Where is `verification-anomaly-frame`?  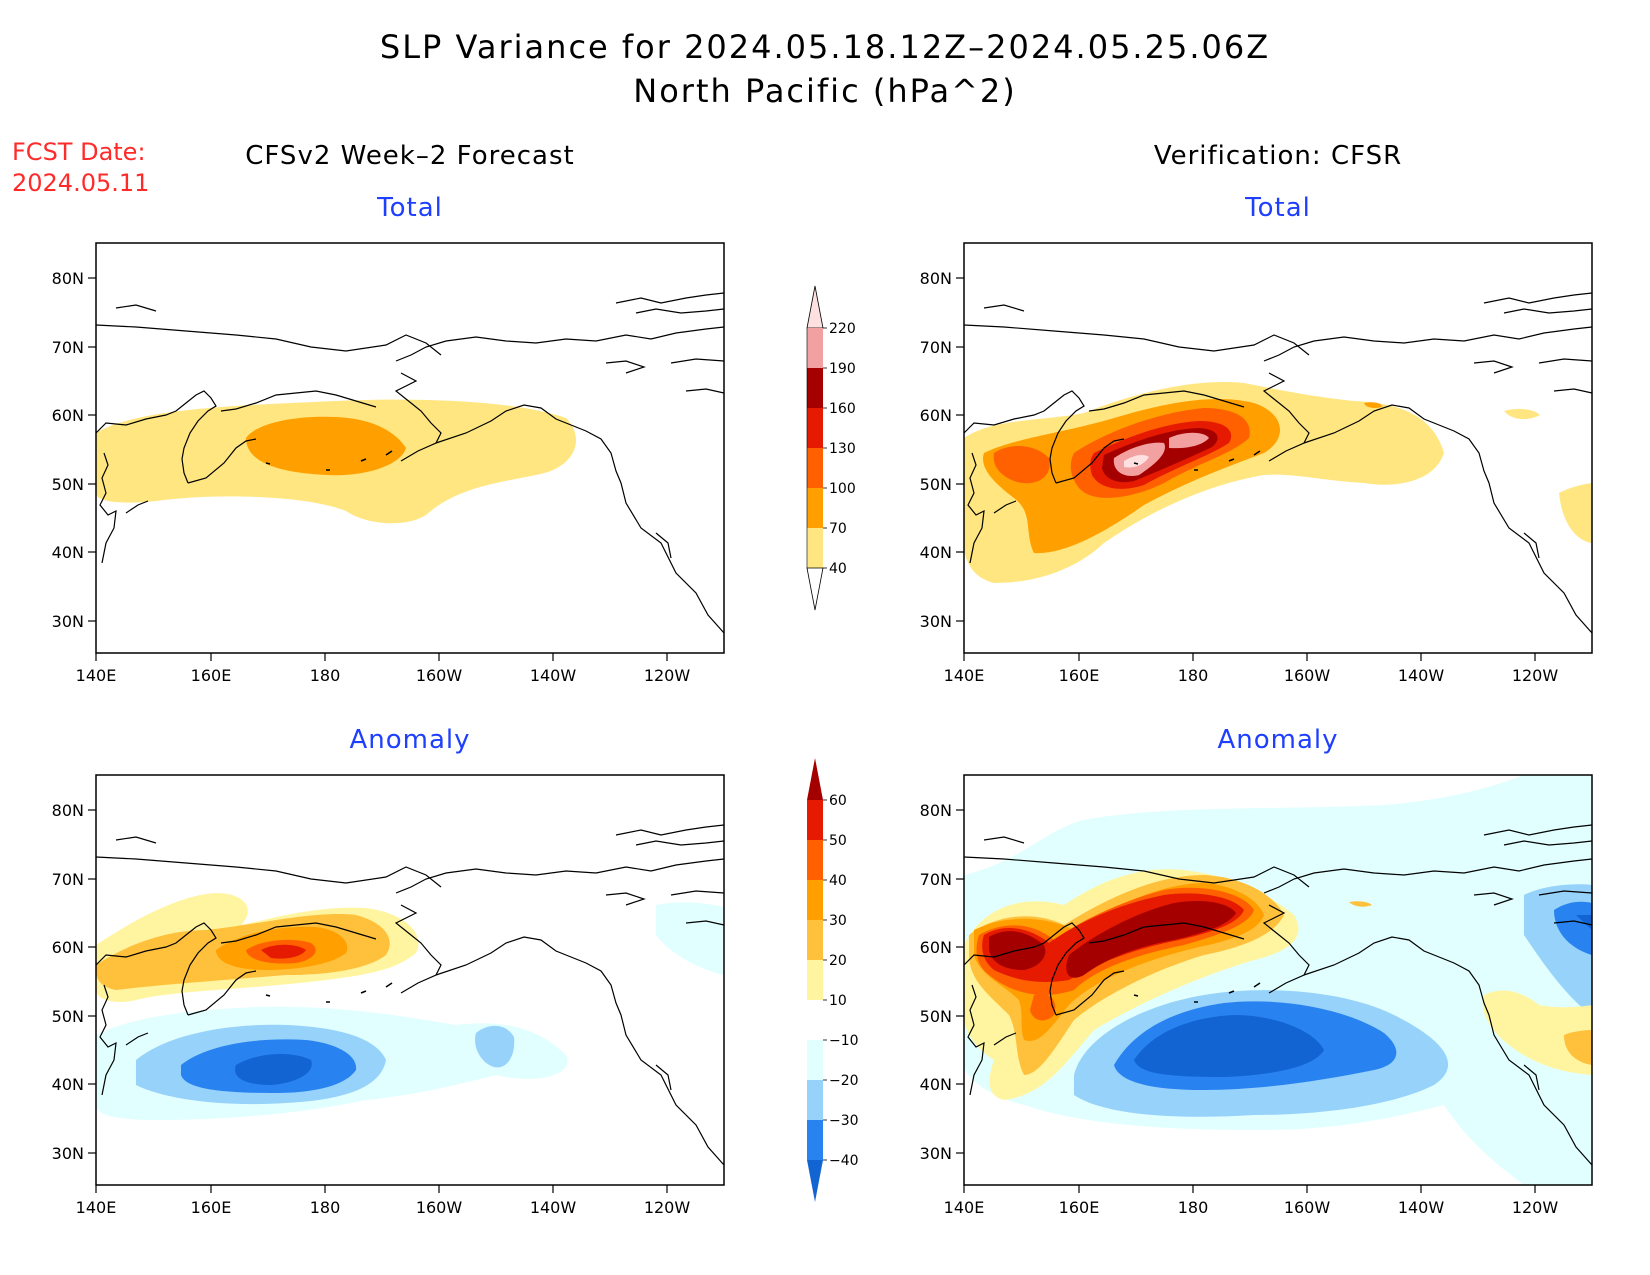
verification-anomaly-frame is located at coordinates (1278, 980).